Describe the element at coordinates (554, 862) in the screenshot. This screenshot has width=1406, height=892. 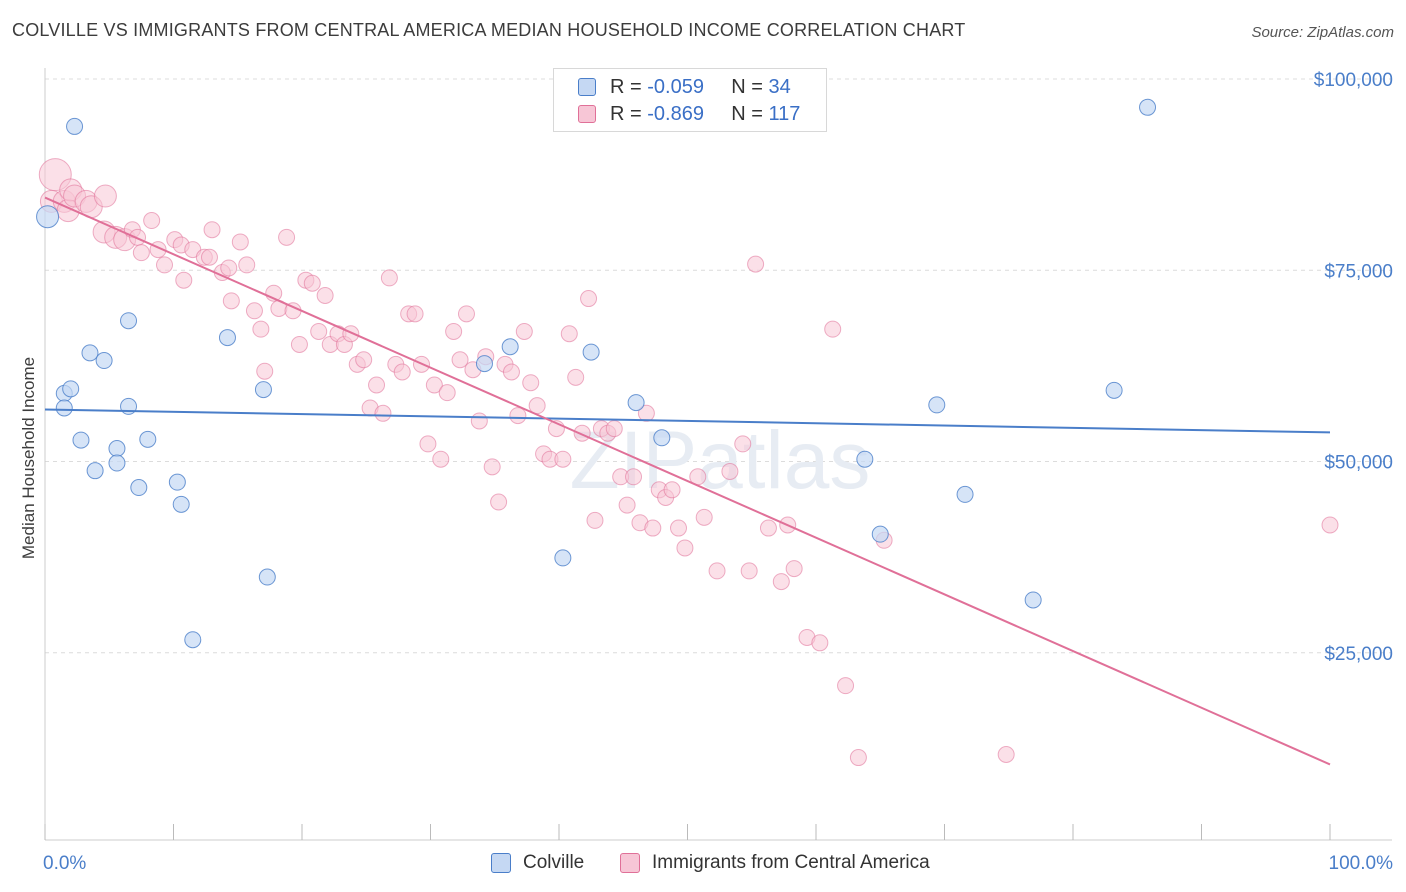
I see `colville-legend-label: Colville` at that location.